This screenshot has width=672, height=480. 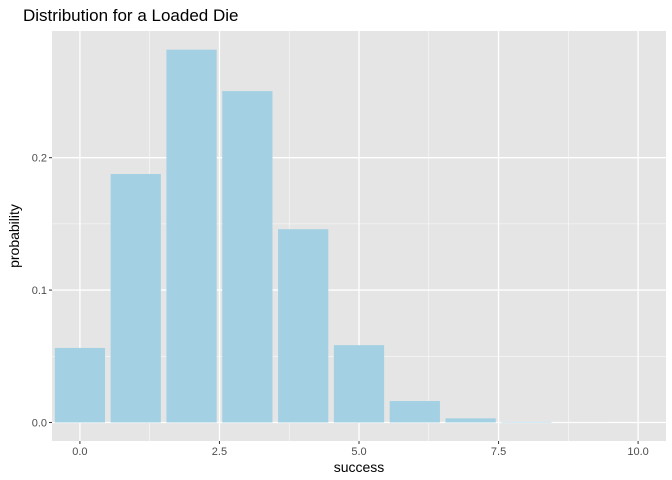 What do you see at coordinates (39, 423) in the screenshot?
I see `y-tick-label-0: 0.0` at bounding box center [39, 423].